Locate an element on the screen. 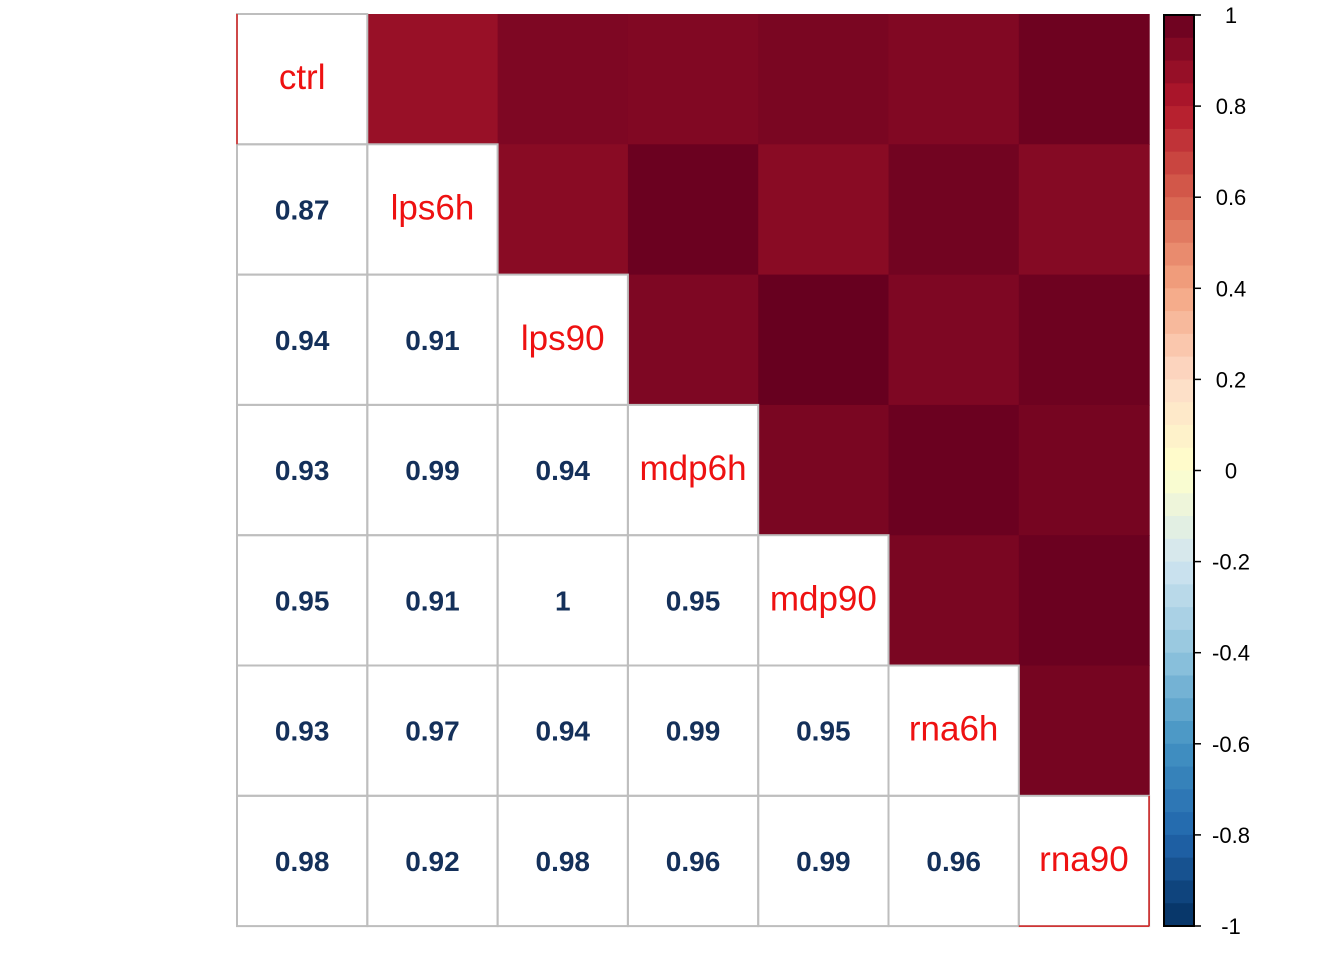 This screenshot has height=965, width=1344. heatmap-cell-mdp90-rna90 is located at coordinates (1084, 601).